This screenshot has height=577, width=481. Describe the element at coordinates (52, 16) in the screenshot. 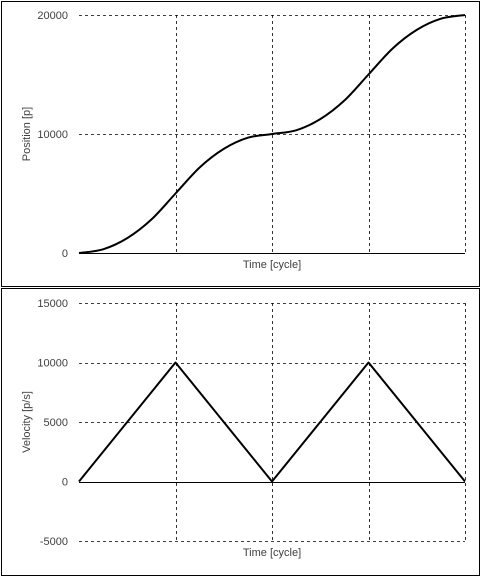

I see `position-y-tick-label: 20000` at that location.